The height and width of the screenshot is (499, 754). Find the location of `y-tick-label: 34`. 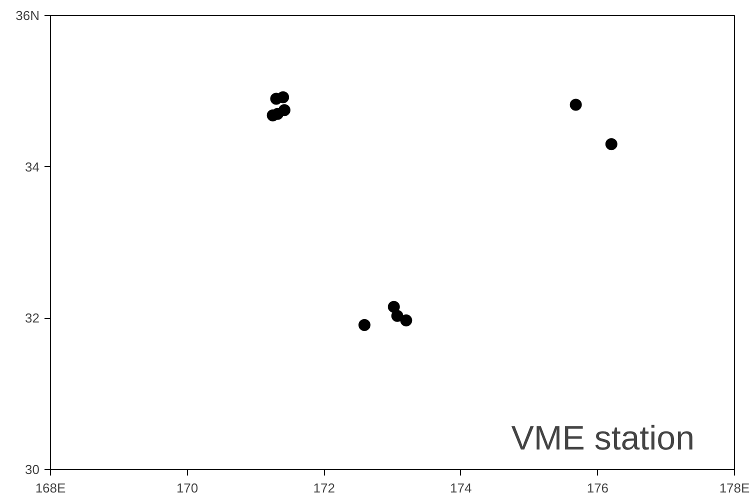

y-tick-label: 34 is located at coordinates (32, 166).